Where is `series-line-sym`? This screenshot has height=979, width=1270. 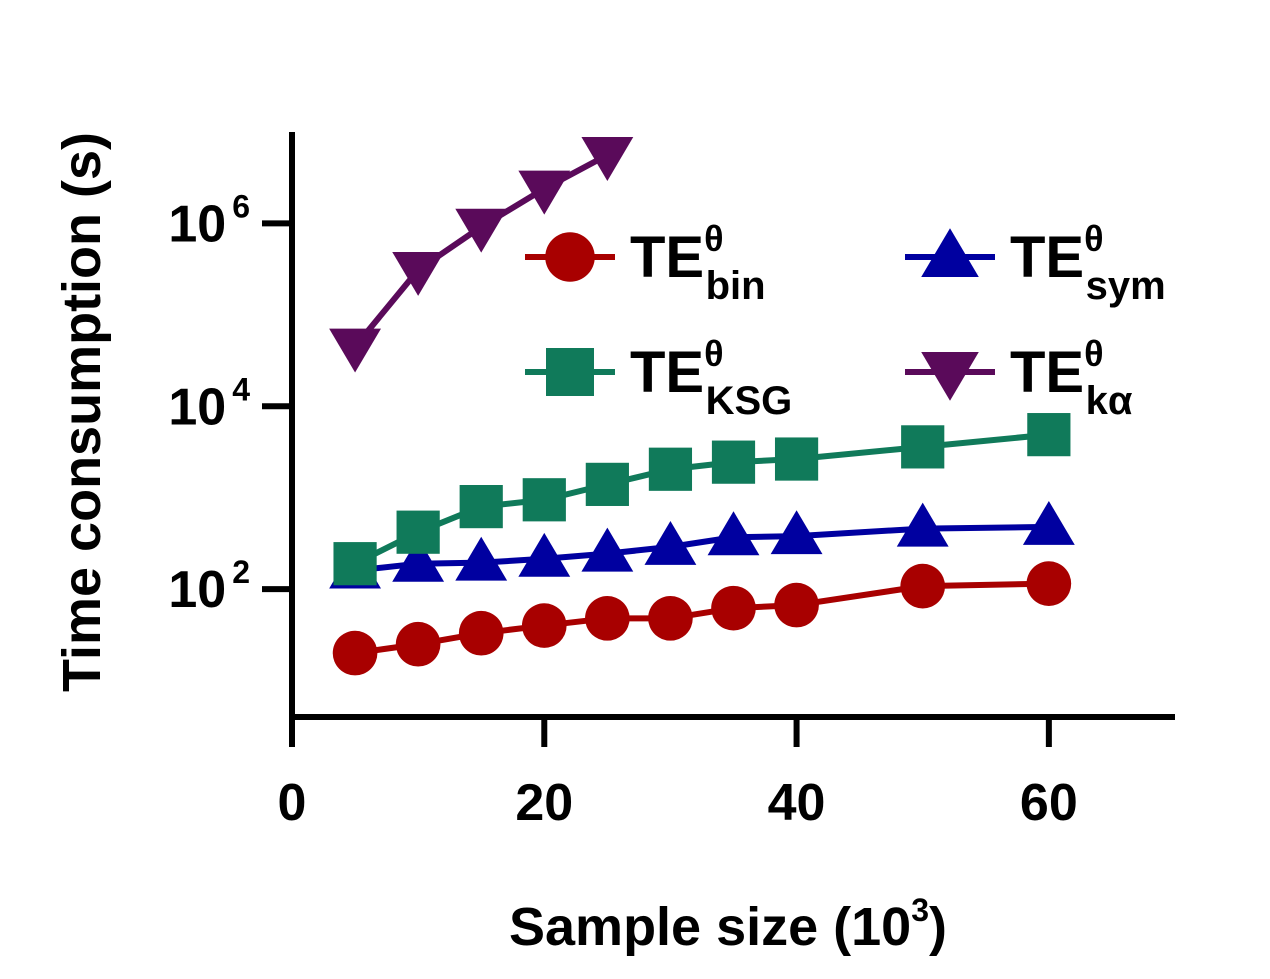
series-line-sym is located at coordinates (701, 548).